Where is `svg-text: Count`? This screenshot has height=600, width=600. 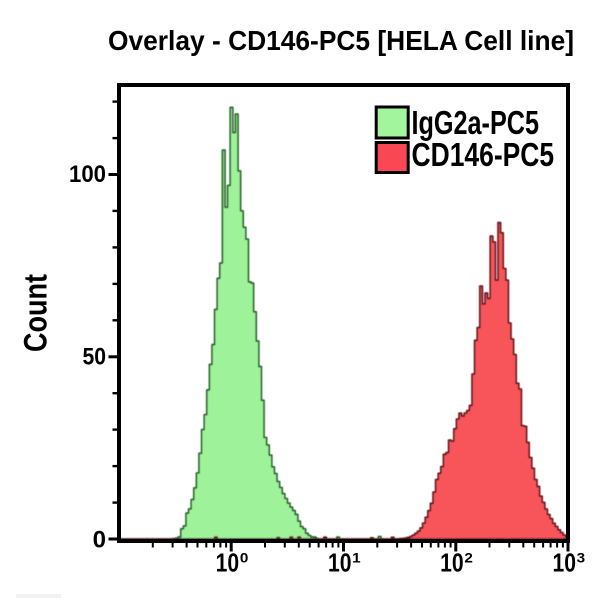 svg-text: Count is located at coordinates (36, 313).